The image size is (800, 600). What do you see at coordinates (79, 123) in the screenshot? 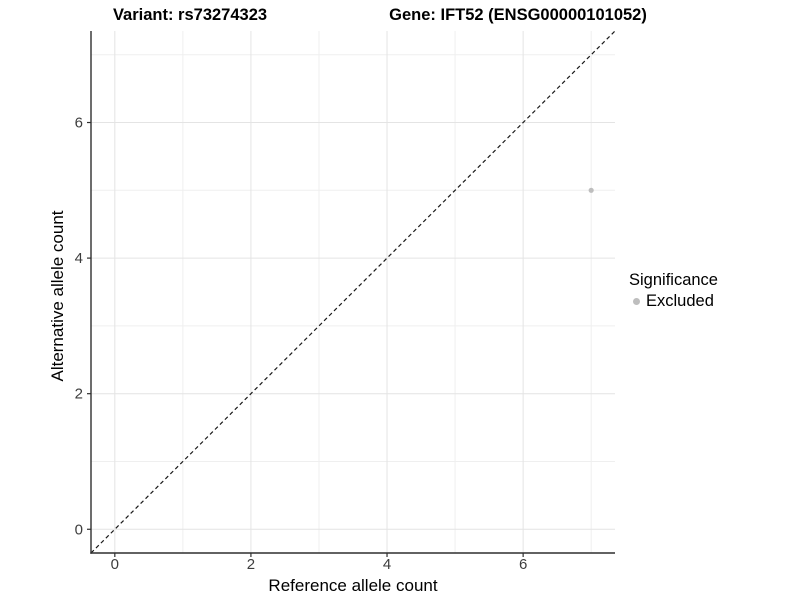
I see `y-tick-label: 6` at bounding box center [79, 123].